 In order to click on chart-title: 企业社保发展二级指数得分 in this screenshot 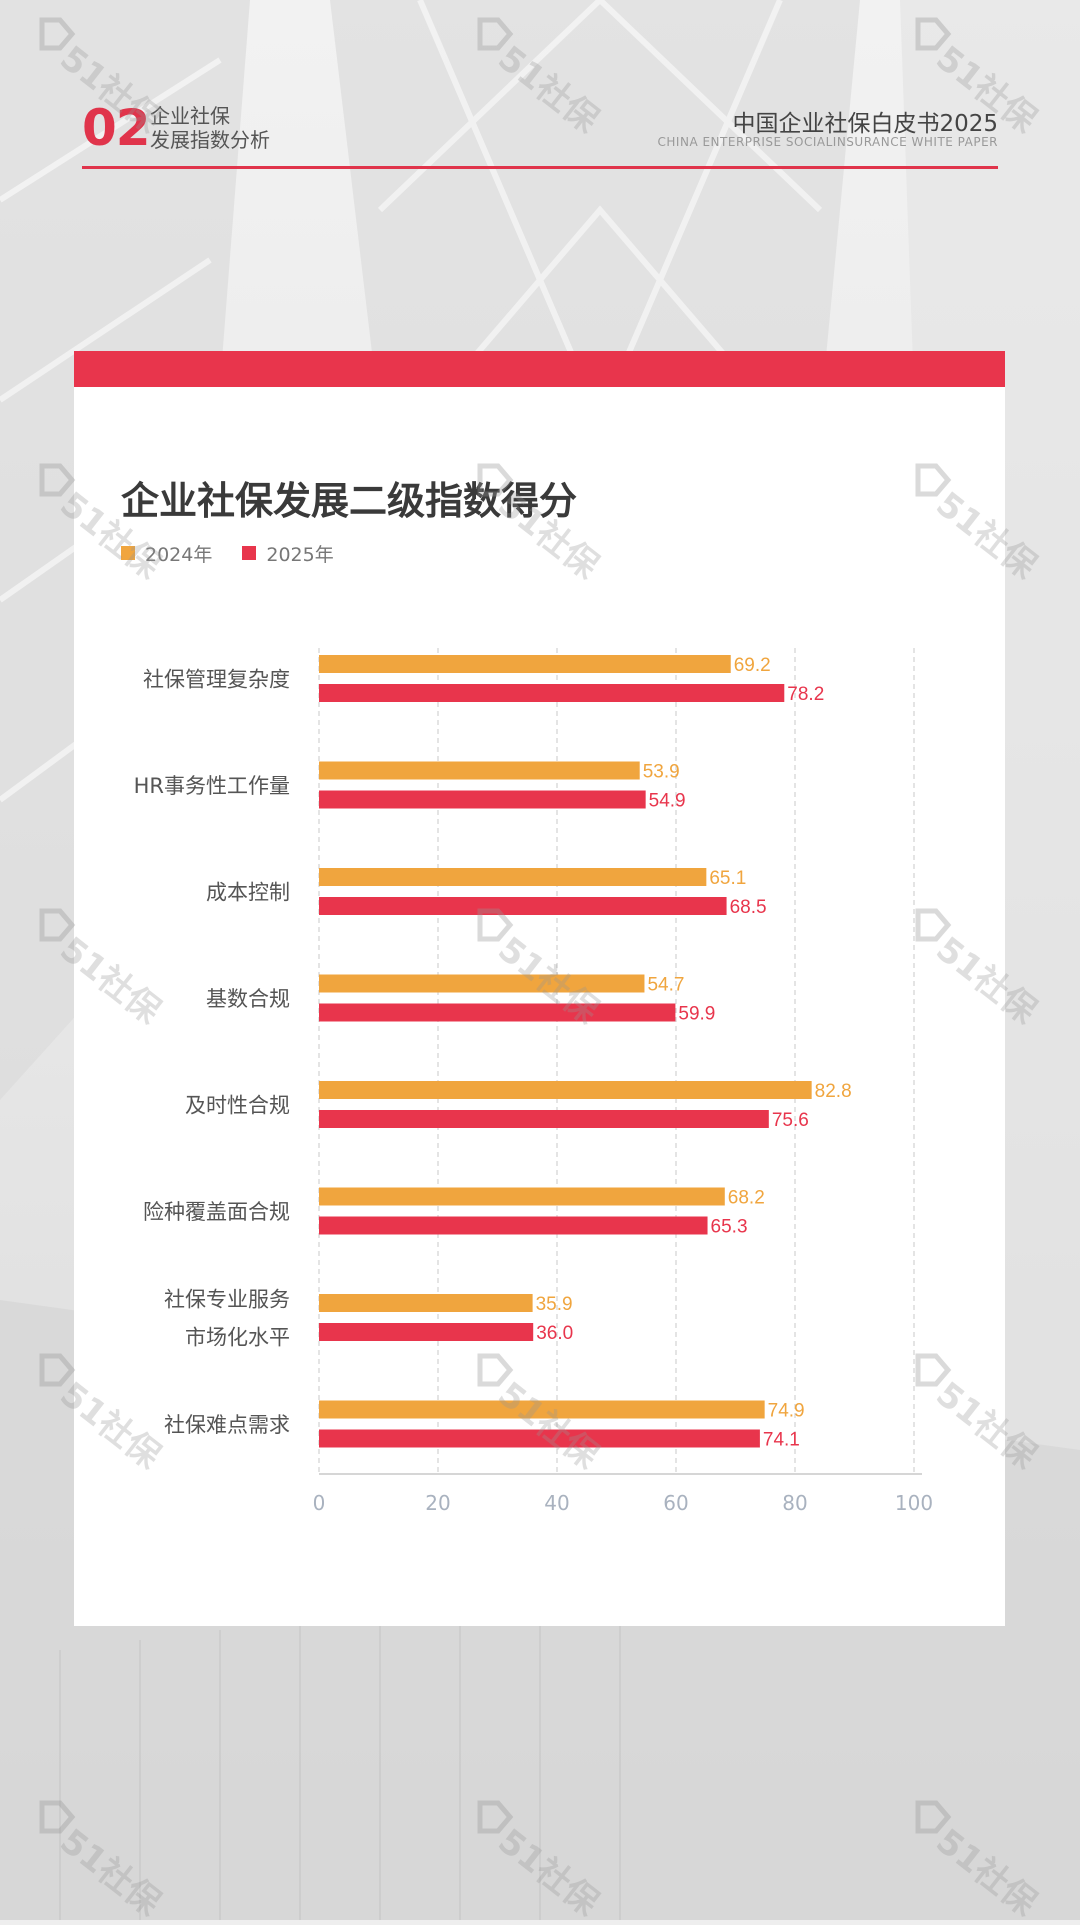, I will do `click(349, 501)`.